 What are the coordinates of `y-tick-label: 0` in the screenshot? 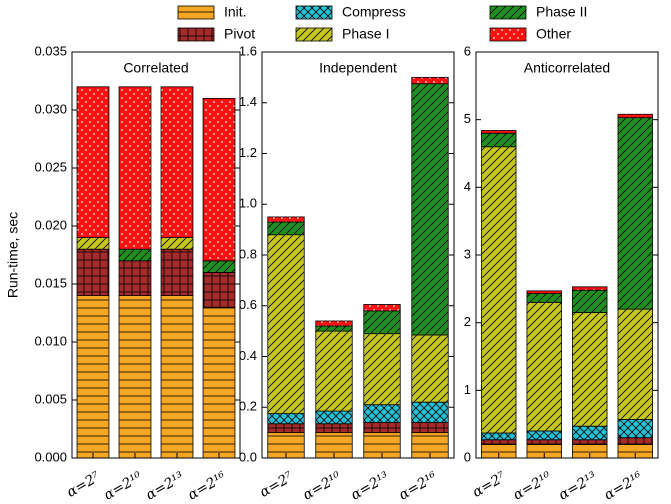 It's located at (467, 456).